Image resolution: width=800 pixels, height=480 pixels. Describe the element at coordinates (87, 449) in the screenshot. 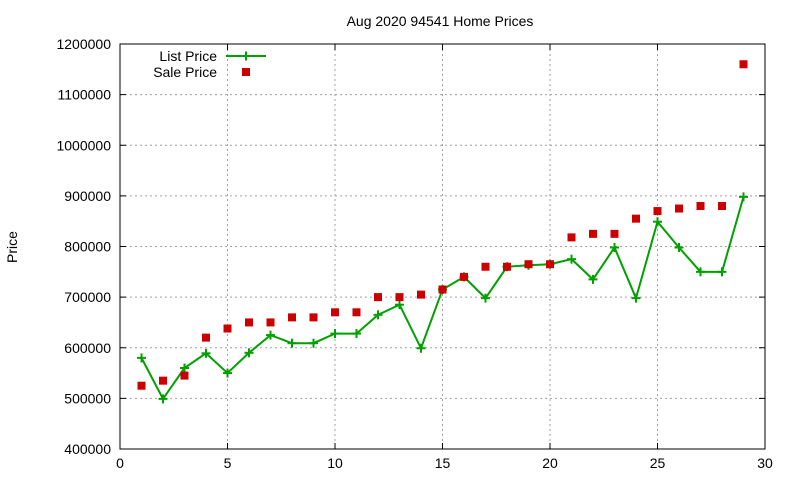

I see `y-tick-label: 400000` at that location.